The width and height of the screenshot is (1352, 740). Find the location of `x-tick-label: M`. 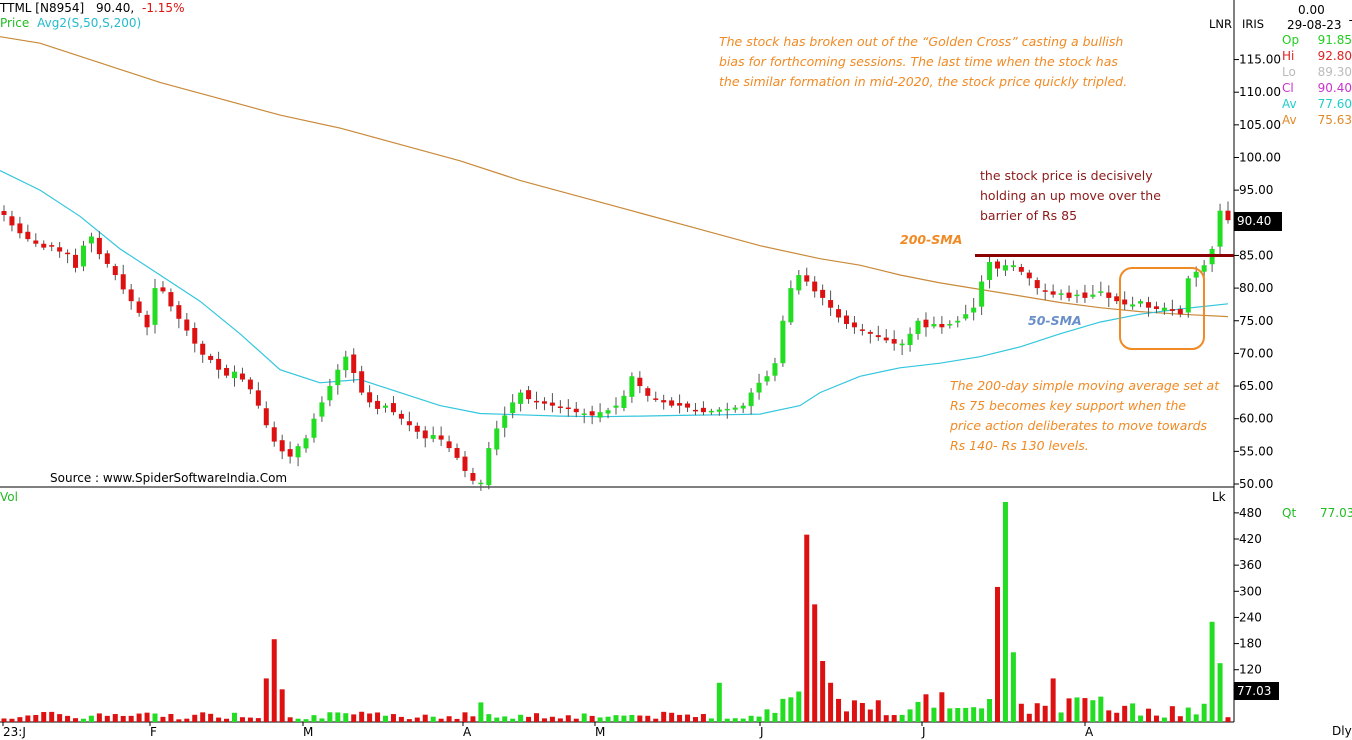

x-tick-label: M is located at coordinates (600, 732).